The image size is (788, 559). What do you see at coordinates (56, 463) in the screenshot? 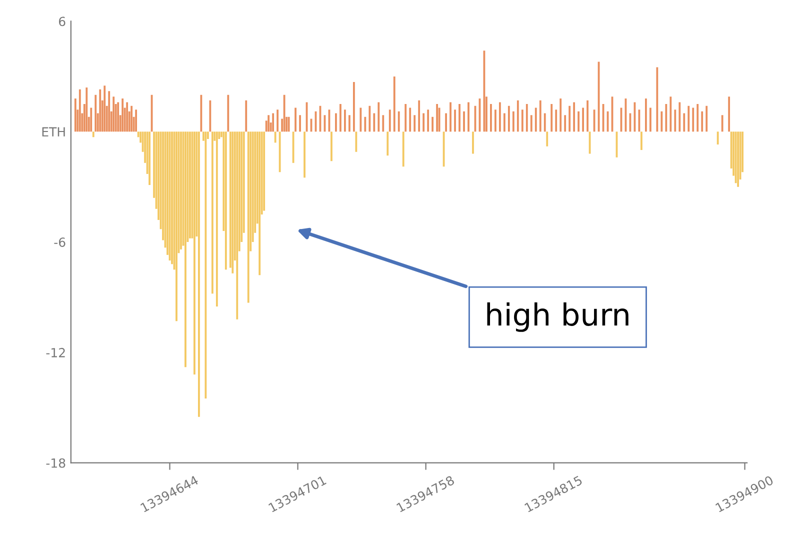
I see `y-tick-label: -18` at bounding box center [56, 463].